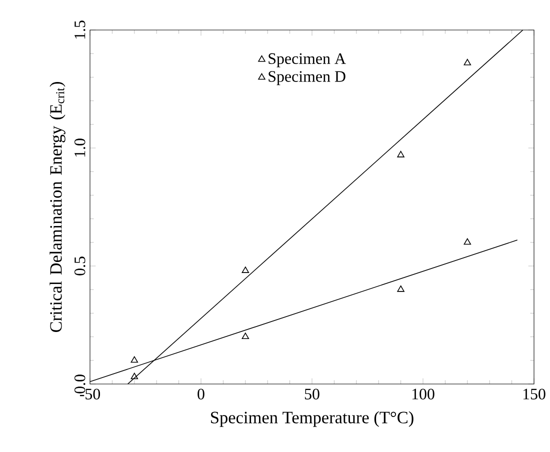  Describe the element at coordinates (312, 394) in the screenshot. I see `x-tick-label: 50` at that location.